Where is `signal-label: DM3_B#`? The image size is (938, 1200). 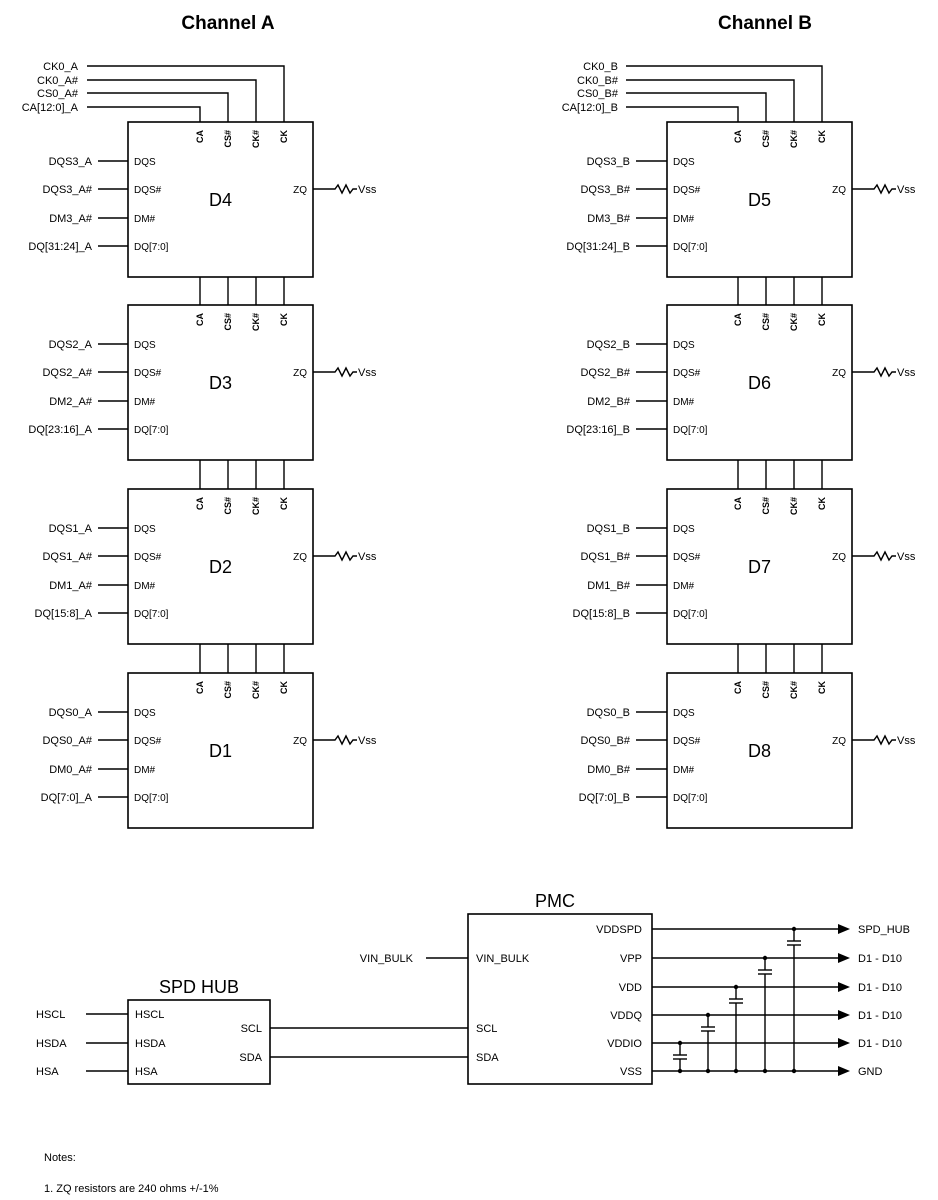
signal-label: DM3_B# is located at coordinates (609, 219).